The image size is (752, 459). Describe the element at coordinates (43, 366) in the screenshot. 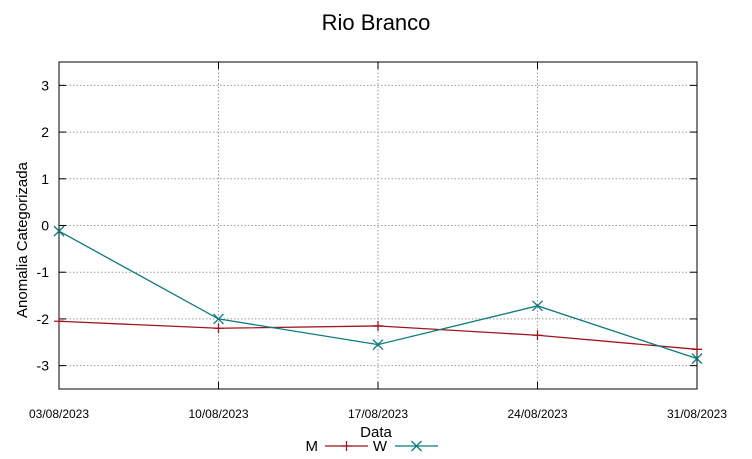

I see `y-tick-label: -3` at that location.